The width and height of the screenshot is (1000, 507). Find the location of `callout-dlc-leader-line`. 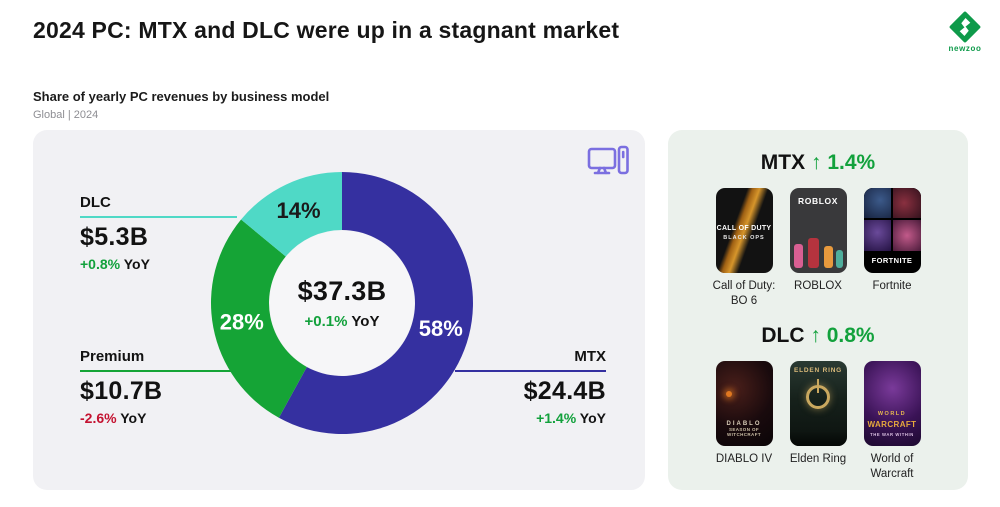

callout-dlc-leader-line is located at coordinates (158, 217).